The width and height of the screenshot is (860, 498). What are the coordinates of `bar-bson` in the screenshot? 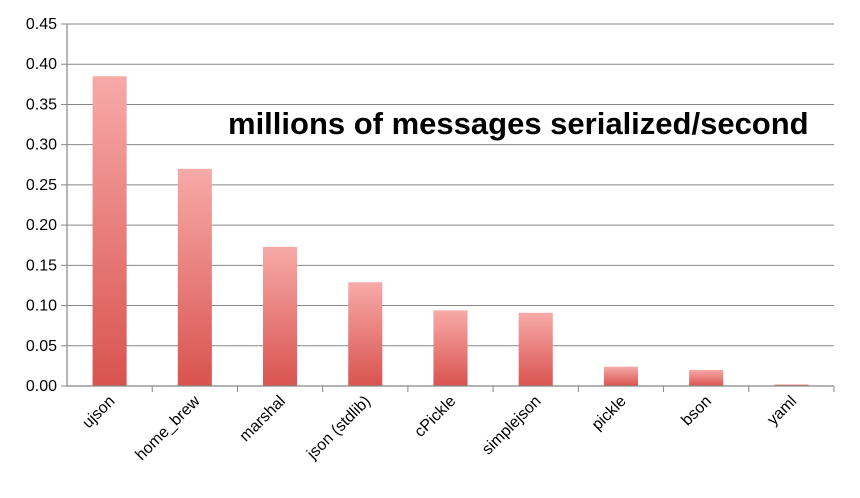 It's located at (706, 377).